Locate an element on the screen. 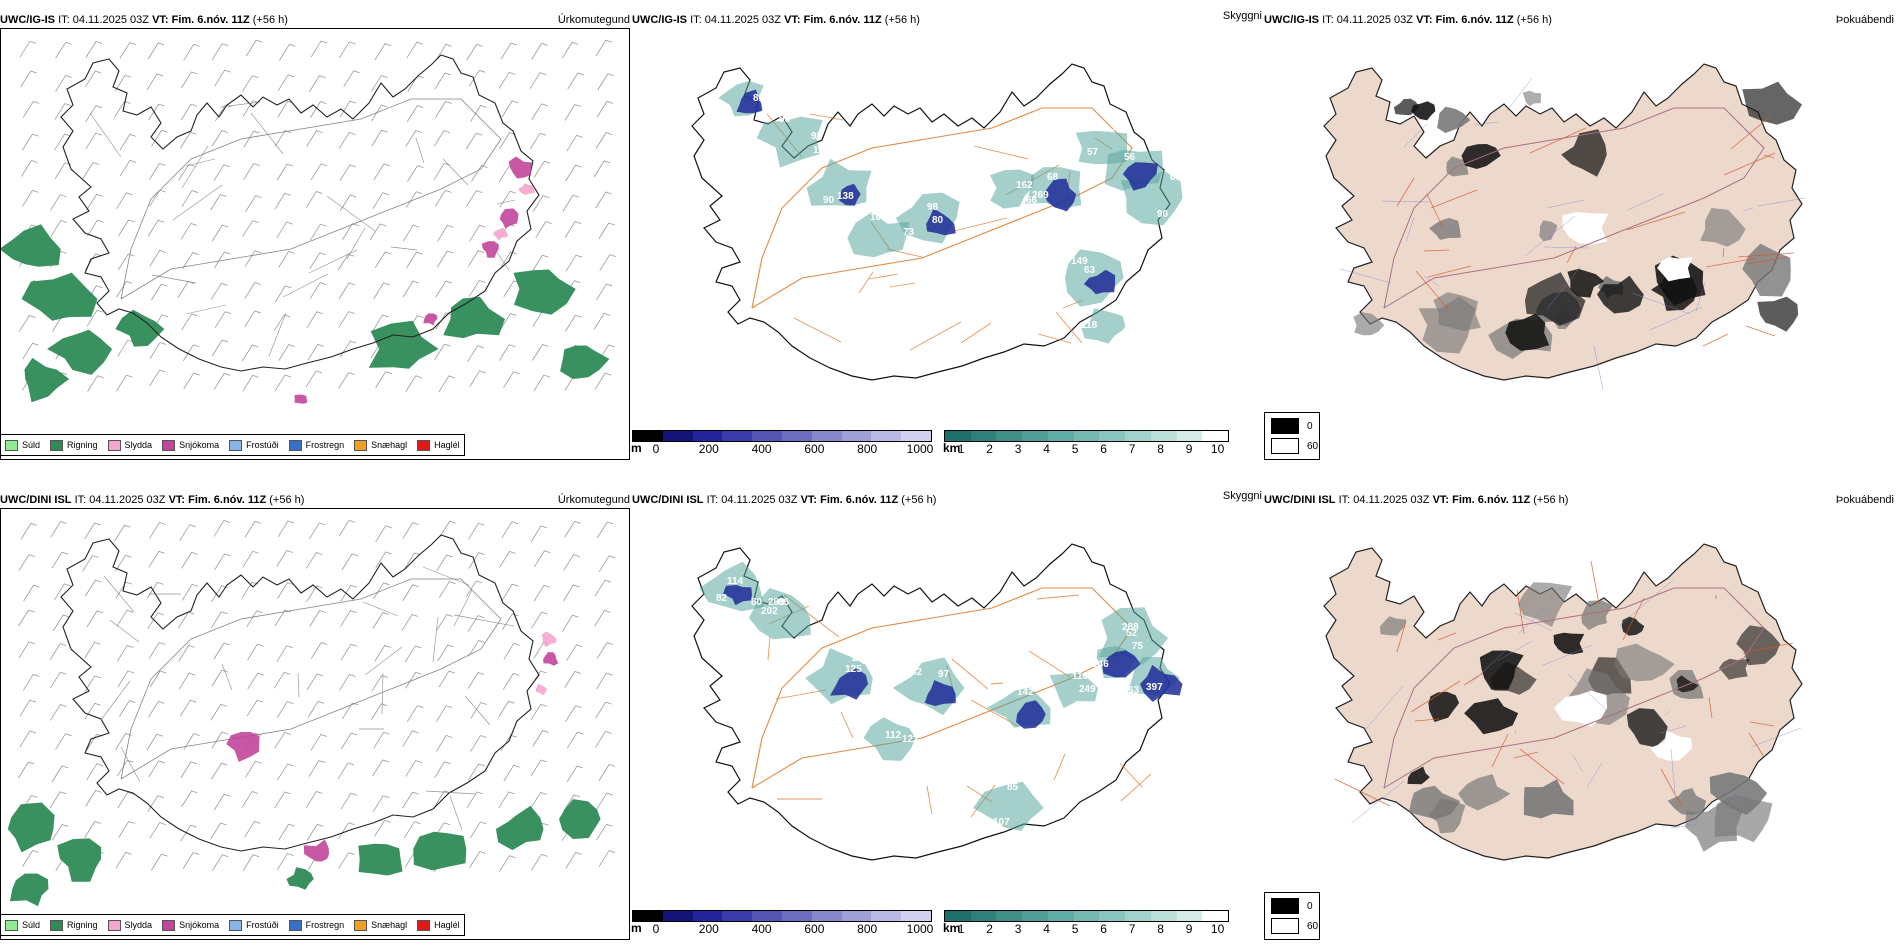 This screenshot has height=950, width=1900. legend-item-drizzle: Súld is located at coordinates (22, 925).